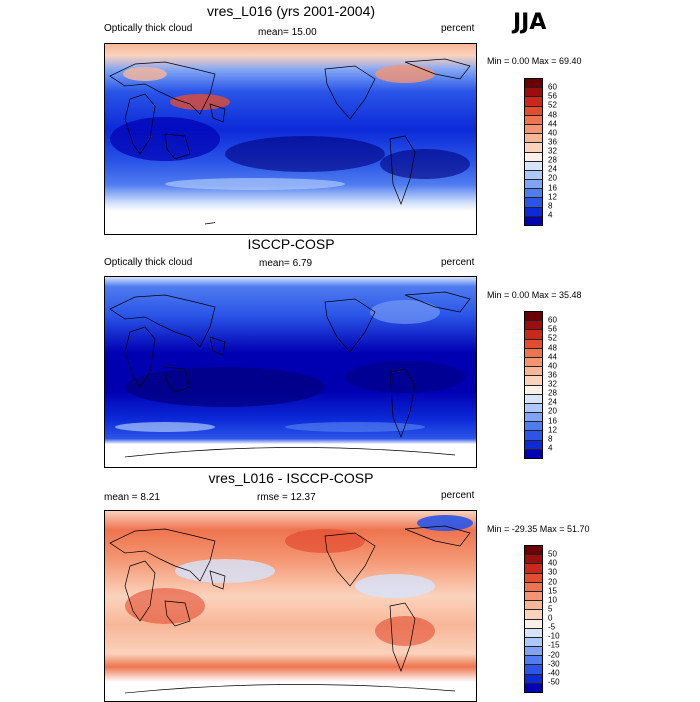 The image size is (700, 702). What do you see at coordinates (552, 627) in the screenshot?
I see `colorbar-tick-label: -5` at bounding box center [552, 627].